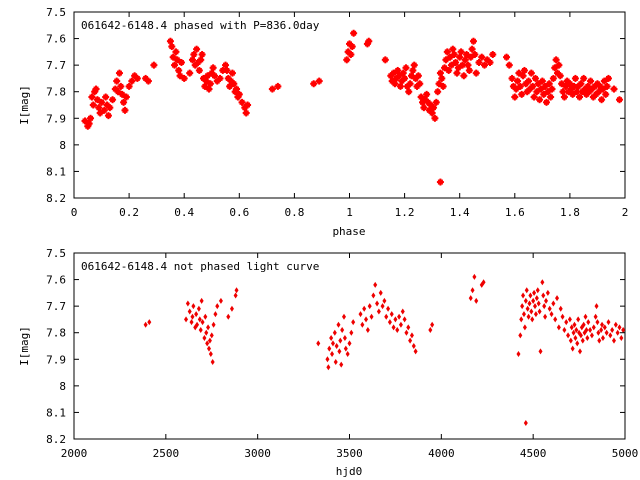 Image resolution: width=640 pixels, height=480 pixels. What do you see at coordinates (62, 145) in the screenshot?
I see `phased-y-tick-label: 8` at bounding box center [62, 145].